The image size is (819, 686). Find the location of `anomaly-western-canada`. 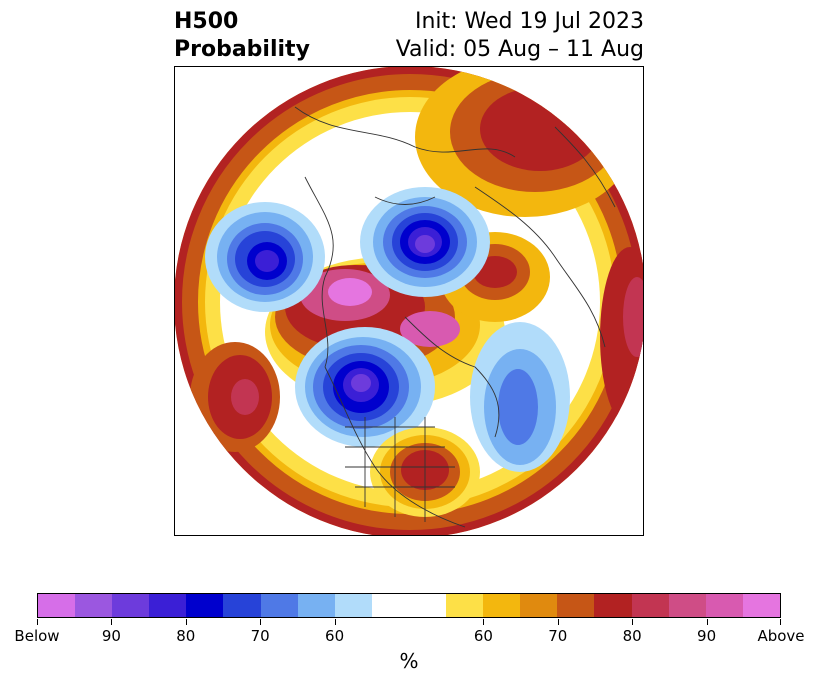

anomaly-western-canada is located at coordinates (365, 387).